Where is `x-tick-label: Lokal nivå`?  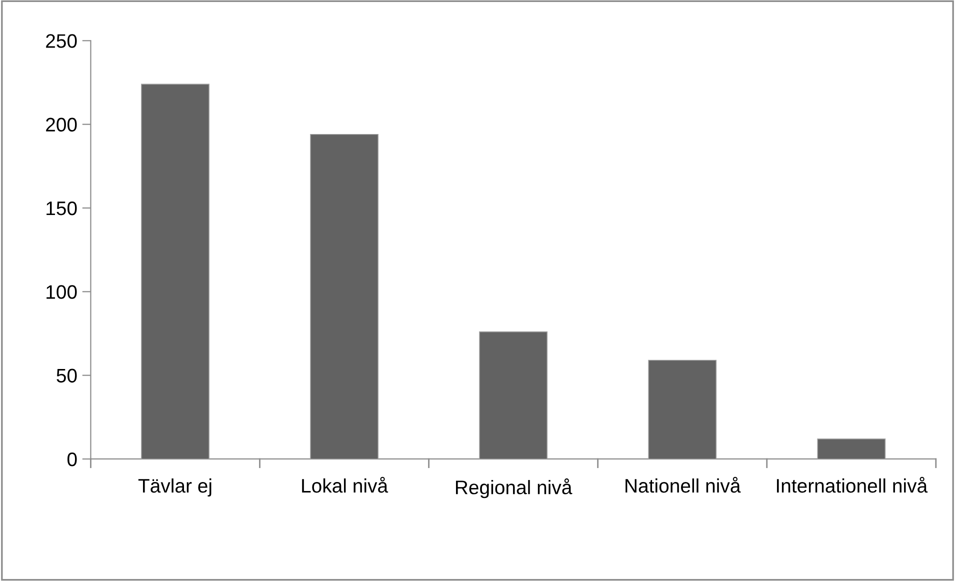
x-tick-label: Lokal nivå is located at coordinates (345, 484).